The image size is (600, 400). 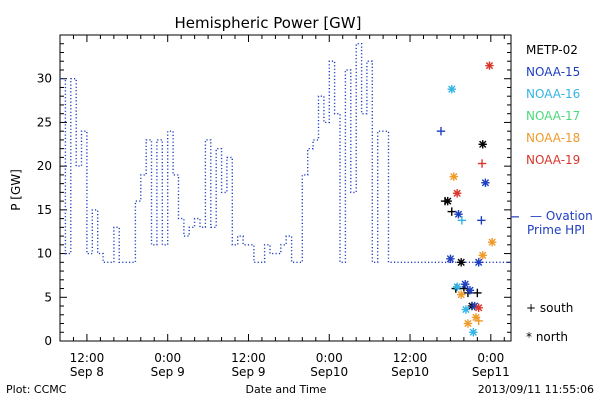 I want to click on satellite-points, so click(x=466, y=199).